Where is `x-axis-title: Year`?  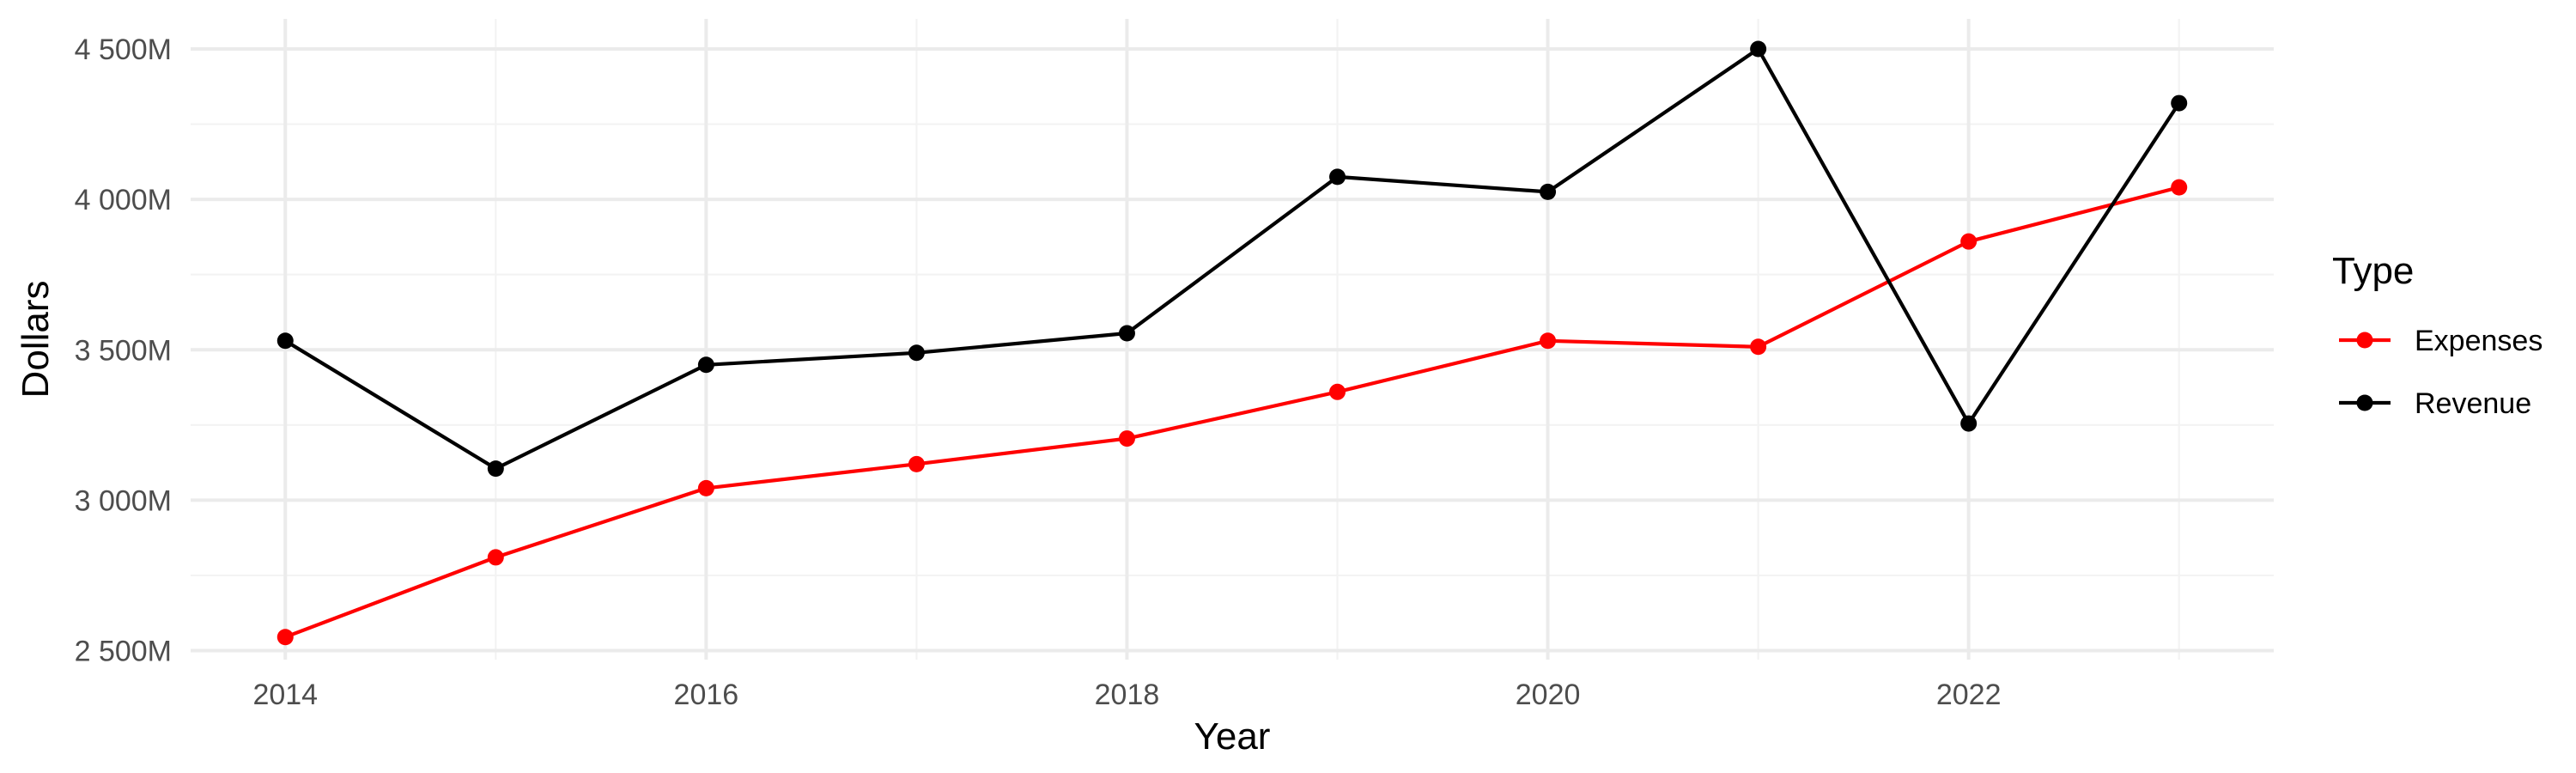
x-axis-title: Year is located at coordinates (1232, 736).